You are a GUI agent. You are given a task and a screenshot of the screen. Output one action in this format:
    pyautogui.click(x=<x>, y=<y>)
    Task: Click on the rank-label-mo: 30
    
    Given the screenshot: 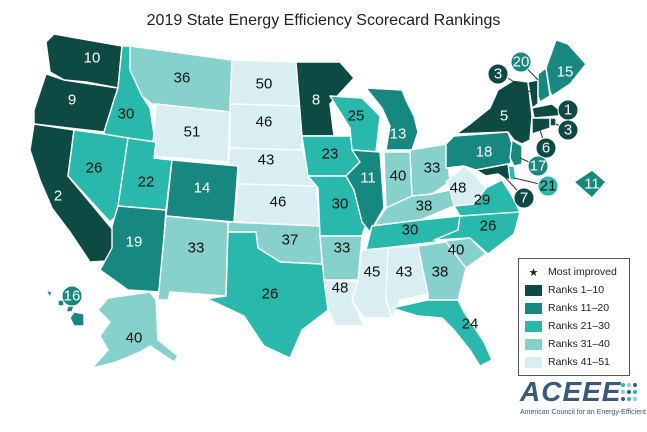 What is the action you would take?
    pyautogui.click(x=340, y=204)
    